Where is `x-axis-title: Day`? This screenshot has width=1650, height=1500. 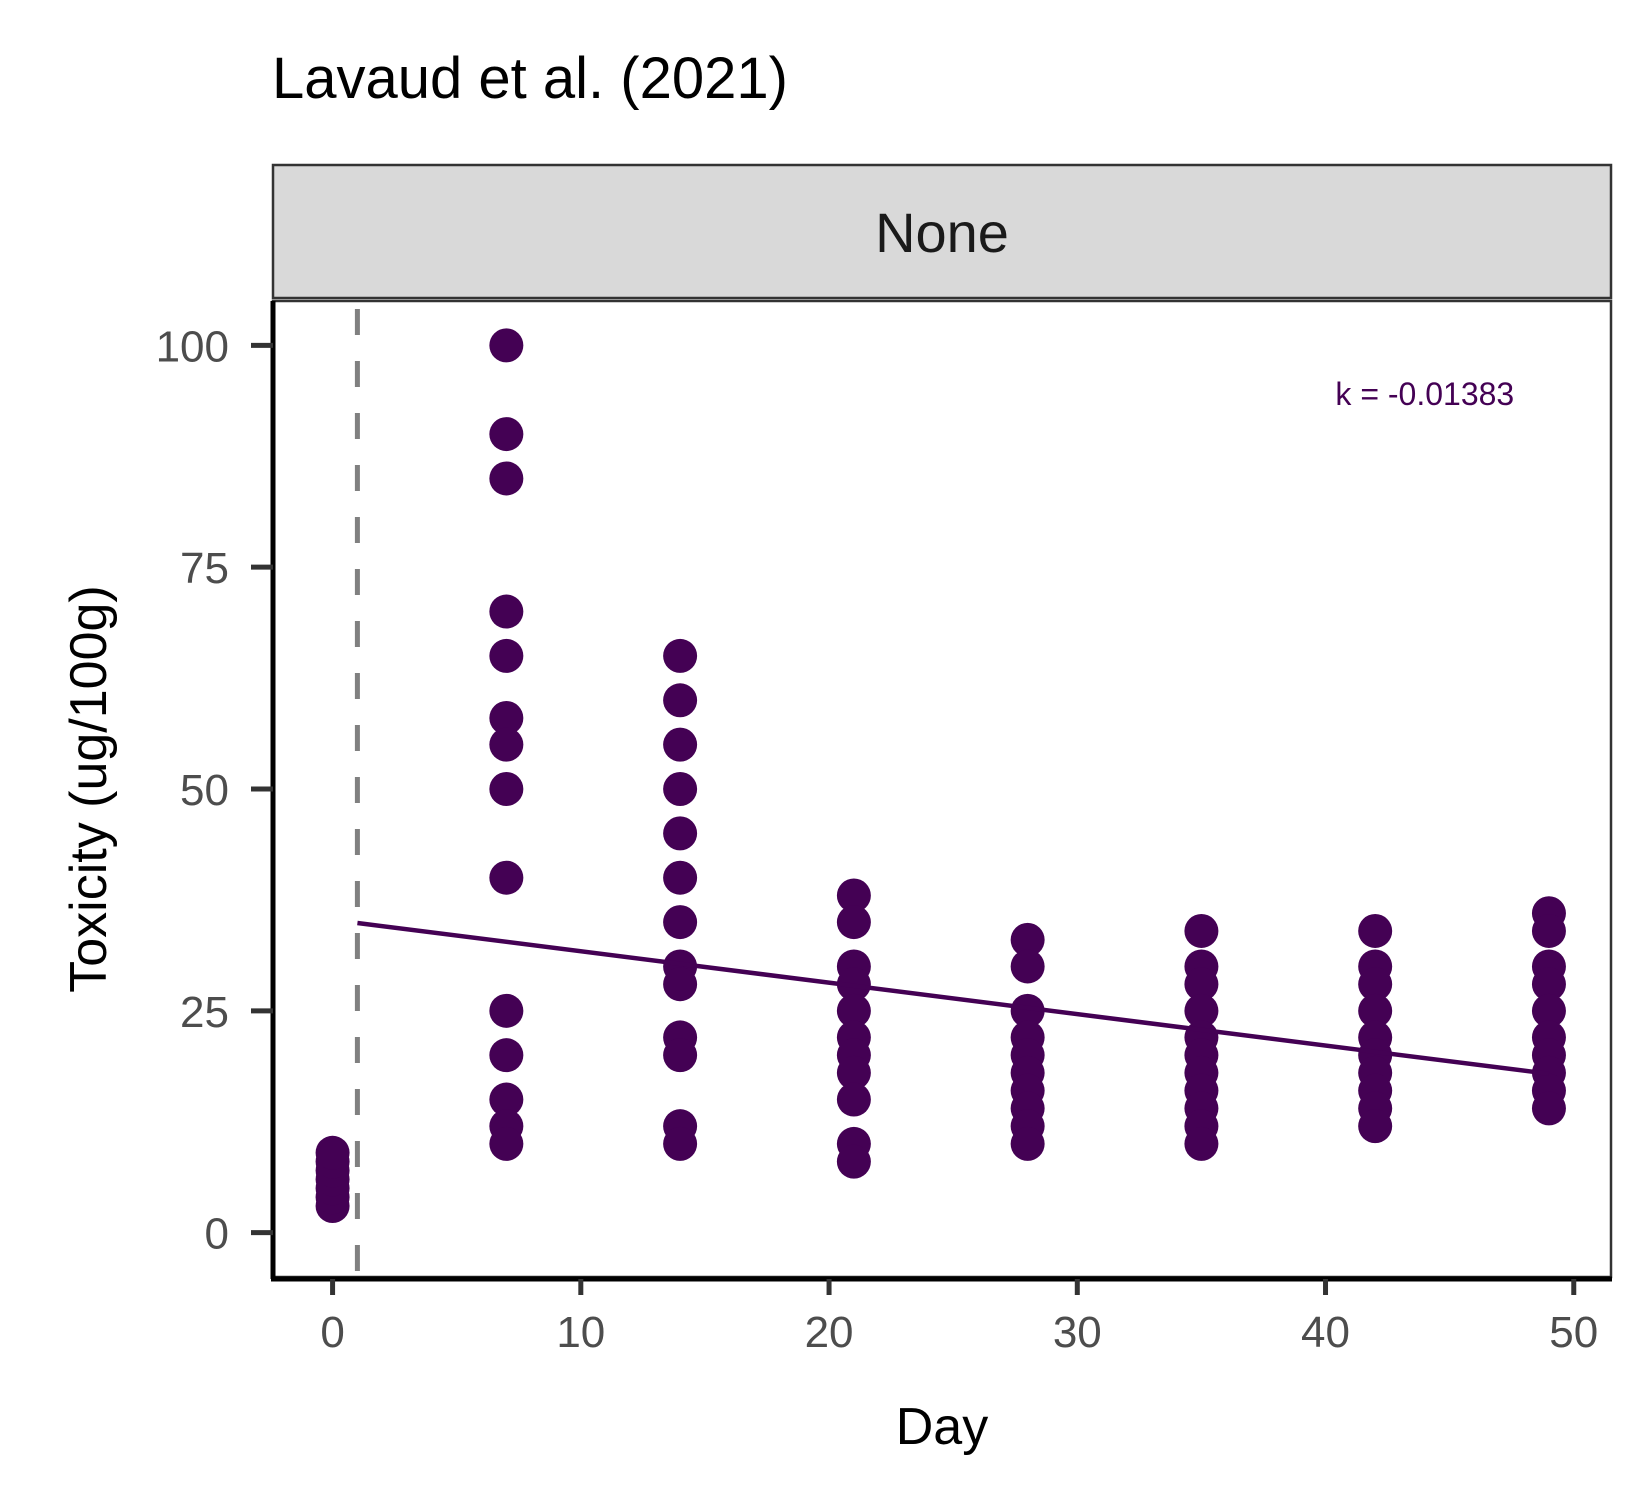
x-axis-title: Day is located at coordinates (942, 1427).